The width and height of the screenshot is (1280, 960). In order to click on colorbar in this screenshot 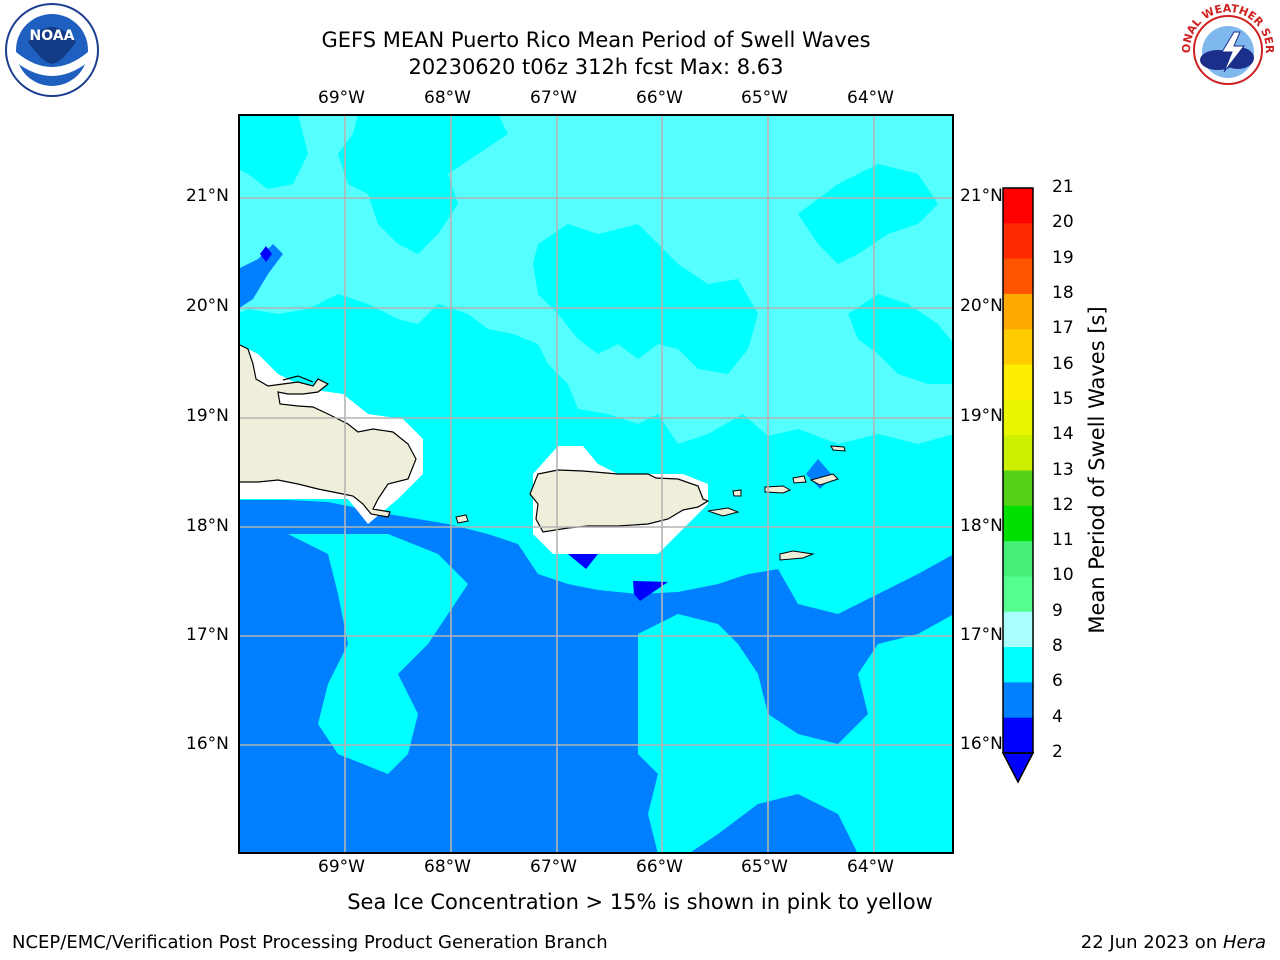, I will do `click(1018, 485)`.